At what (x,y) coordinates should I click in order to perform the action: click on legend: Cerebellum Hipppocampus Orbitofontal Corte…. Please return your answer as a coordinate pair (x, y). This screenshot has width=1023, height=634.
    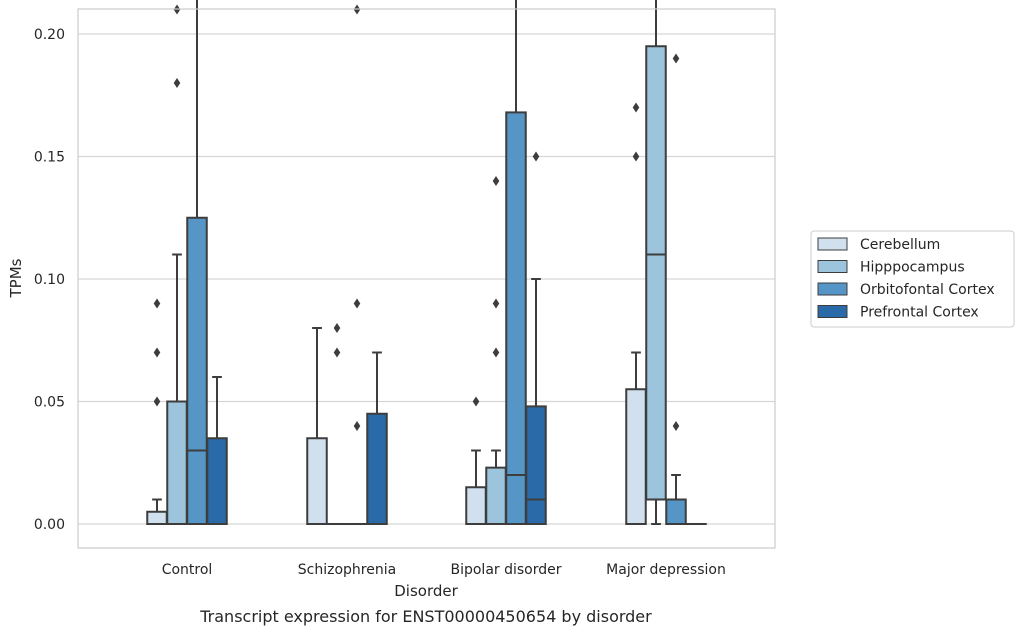
    Looking at the image, I should click on (912, 279).